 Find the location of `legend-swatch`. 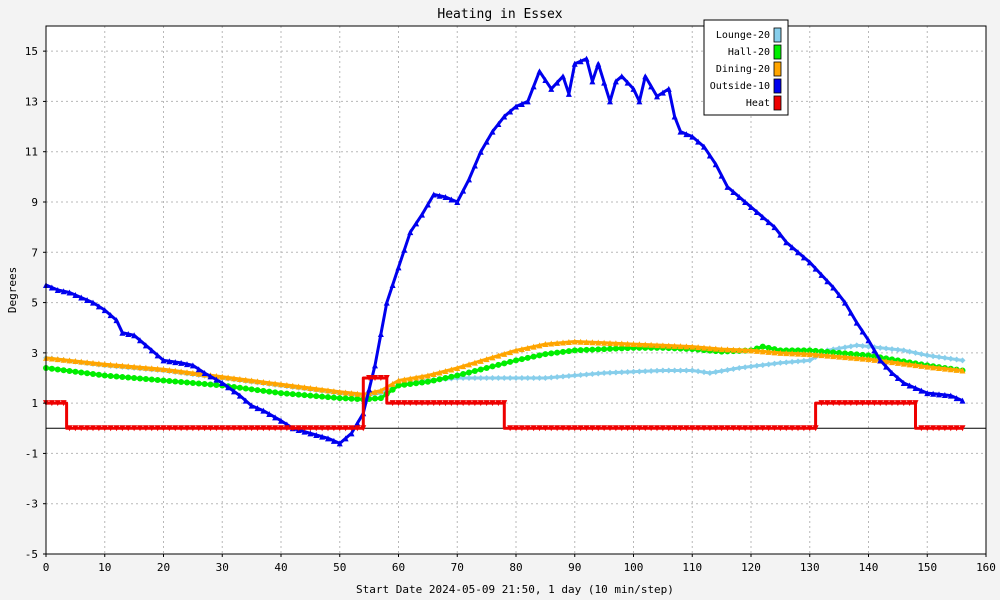

legend-swatch is located at coordinates (777, 35).